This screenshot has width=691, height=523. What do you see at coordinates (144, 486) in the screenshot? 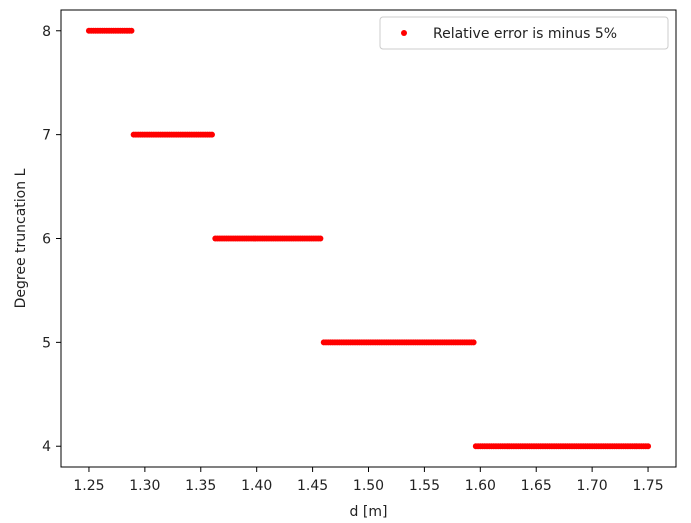
I see `x-tick-label: 1.30` at bounding box center [144, 486].